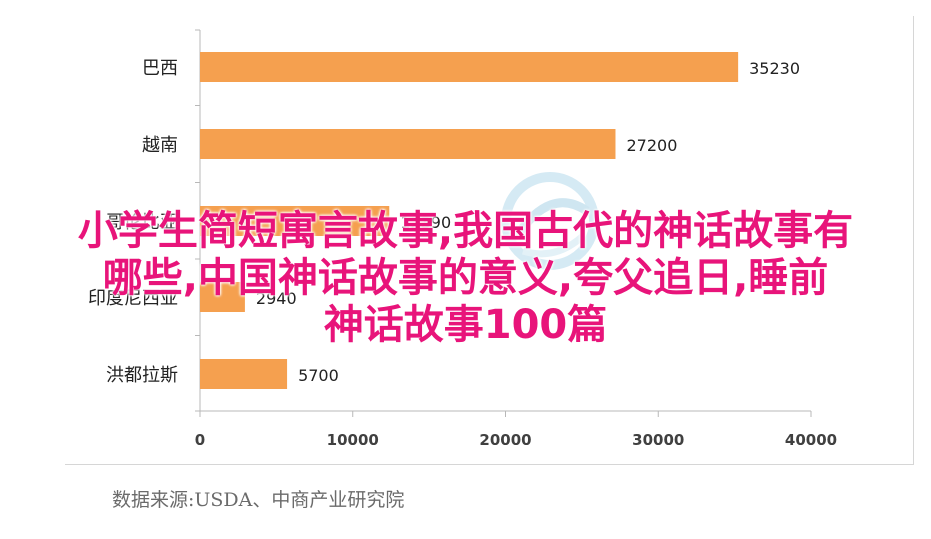  What do you see at coordinates (133, 298) in the screenshot?
I see `category-label: 印度尼西亚` at bounding box center [133, 298].